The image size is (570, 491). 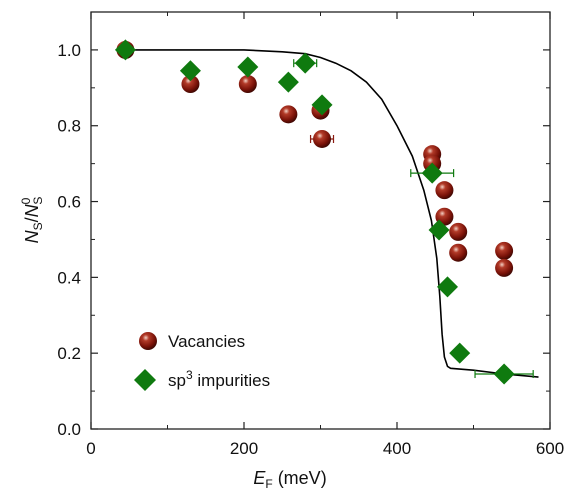 I want to click on x-axis-symbol: E, so click(x=259, y=478).